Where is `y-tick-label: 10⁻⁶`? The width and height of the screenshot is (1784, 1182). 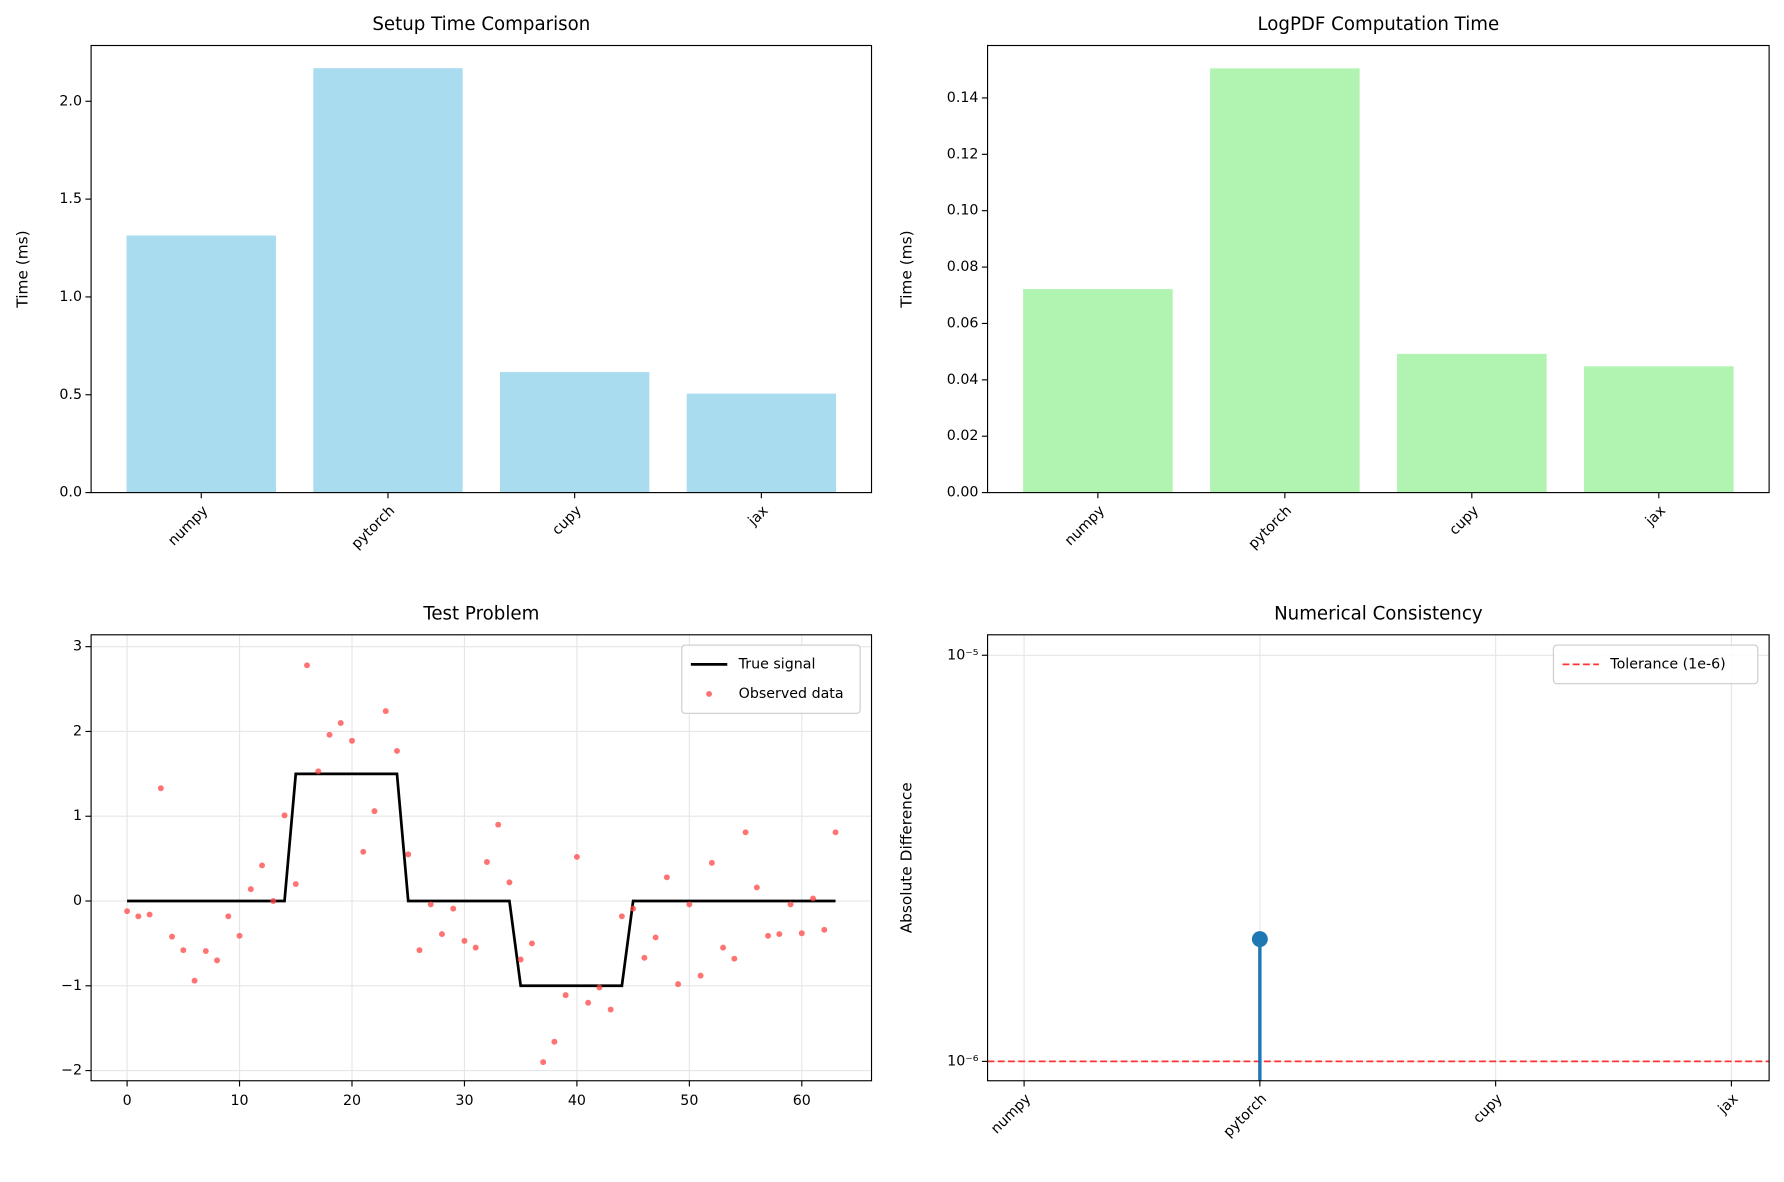 y-tick-label: 10⁻⁶ is located at coordinates (963, 1061).